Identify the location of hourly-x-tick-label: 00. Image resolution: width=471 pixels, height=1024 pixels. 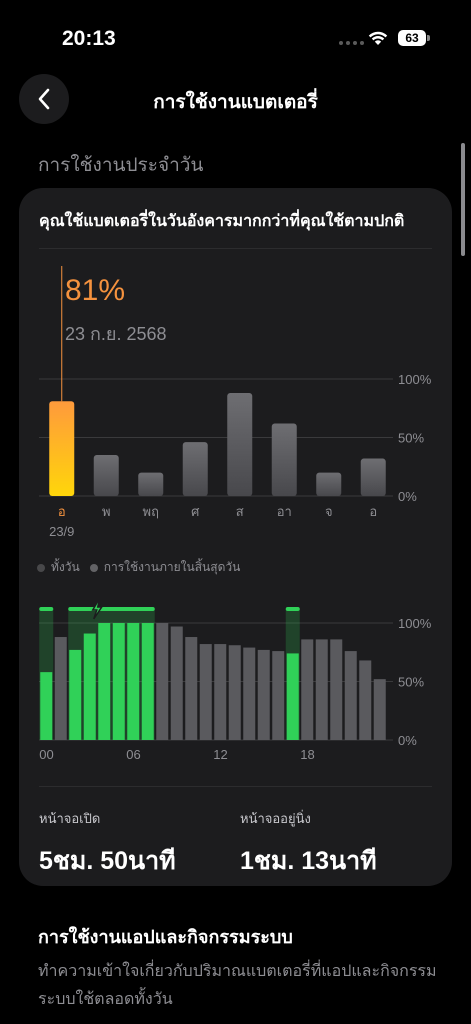
(46, 754).